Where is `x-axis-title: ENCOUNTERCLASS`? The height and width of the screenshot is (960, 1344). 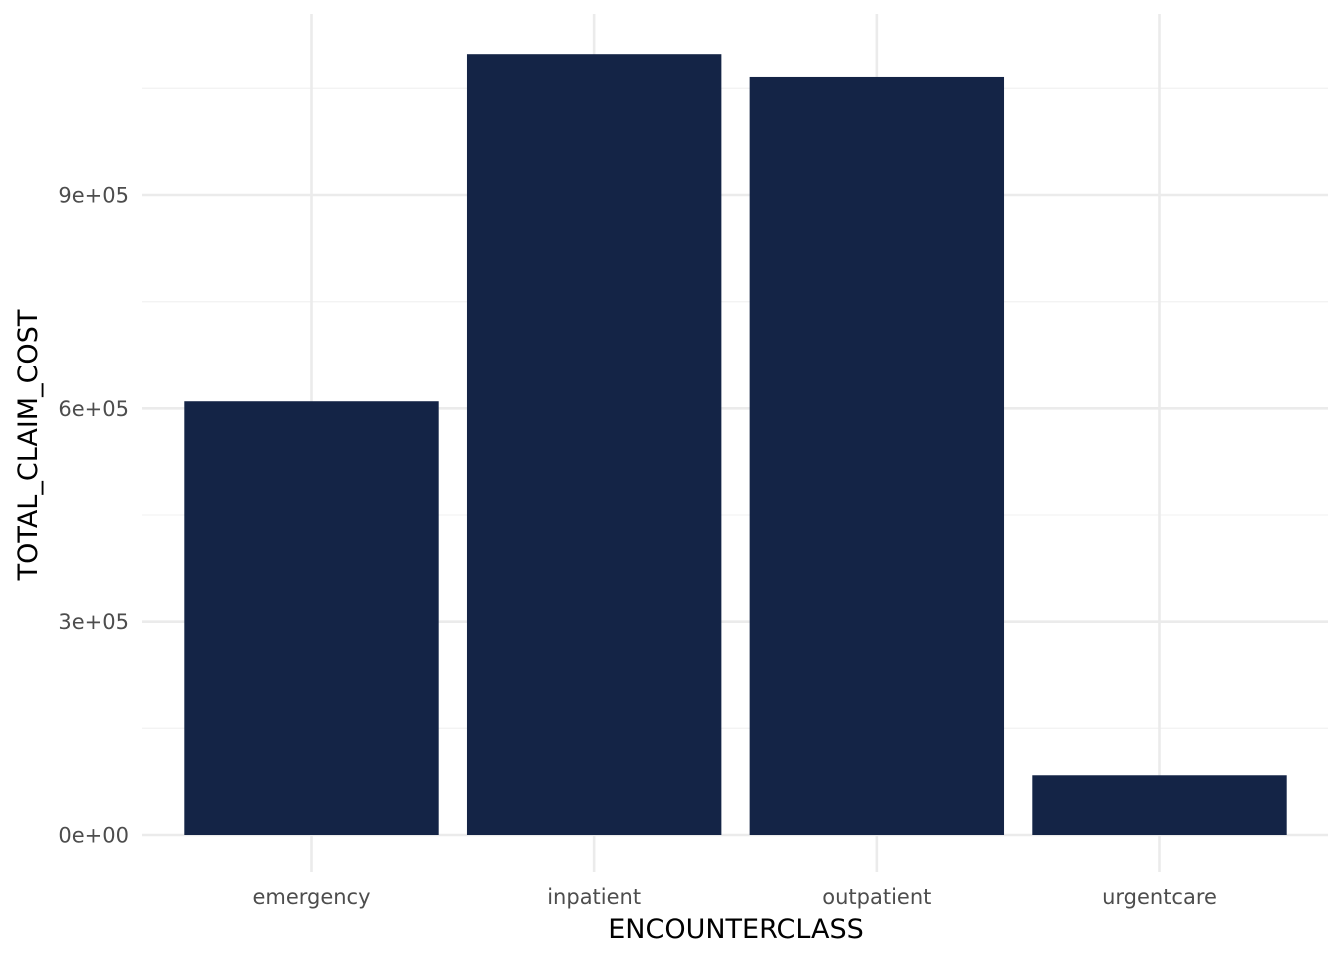 x-axis-title: ENCOUNTERCLASS is located at coordinates (736, 929).